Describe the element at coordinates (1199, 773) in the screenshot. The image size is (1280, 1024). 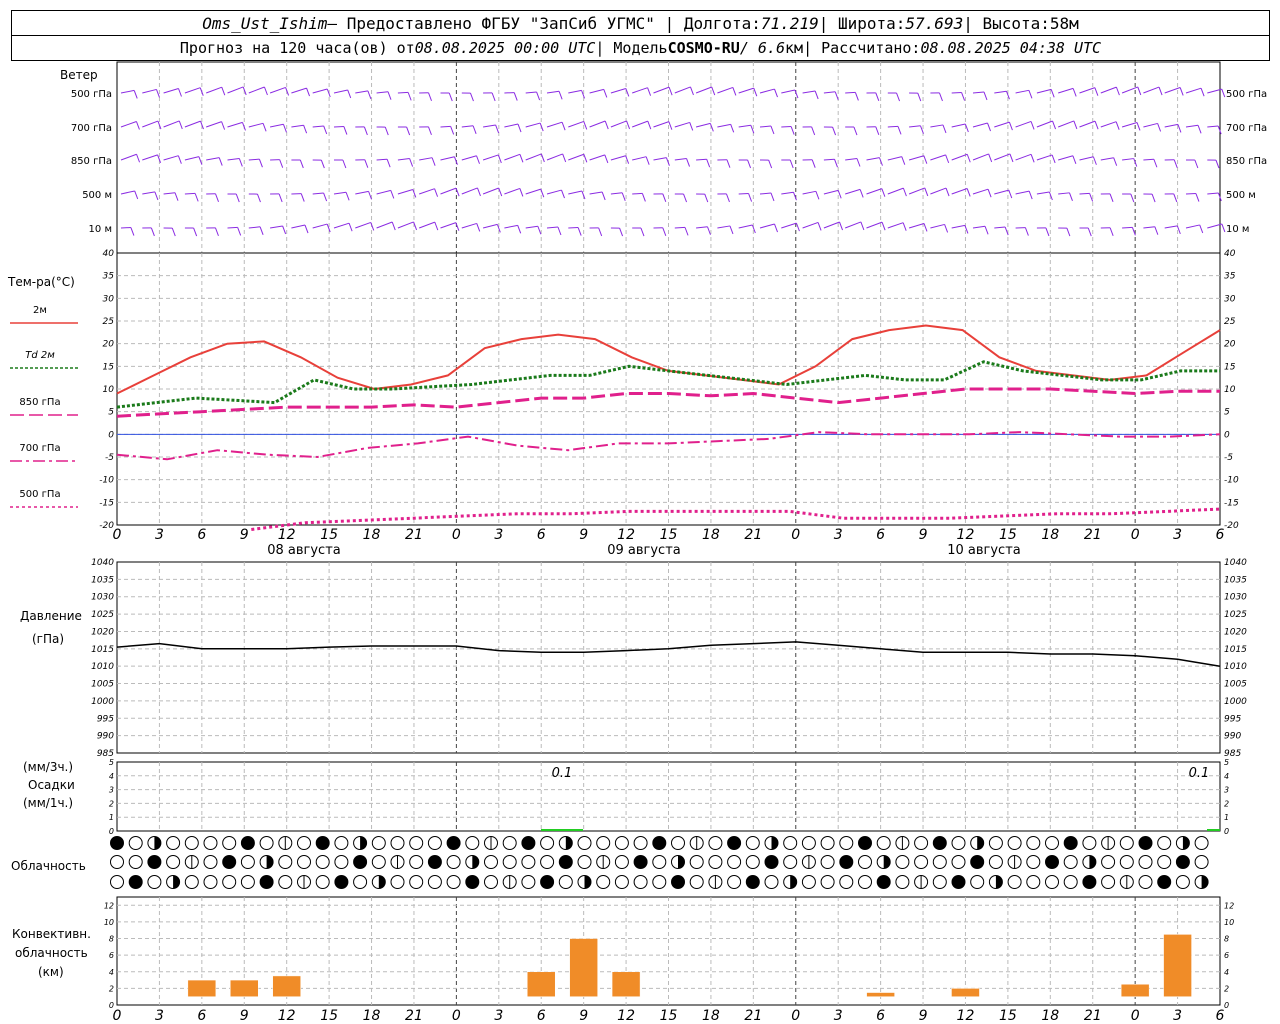
I see `precip-annotation: 0.1` at that location.